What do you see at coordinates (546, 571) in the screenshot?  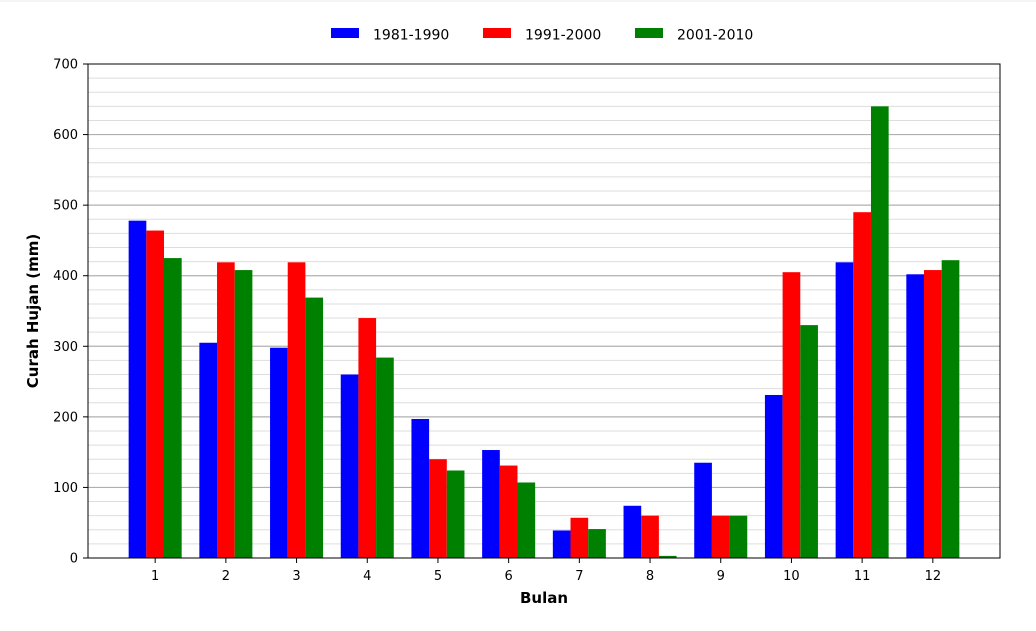 I see `x-axis-ticks: 1 2 3 4 5 6 7 8 9 10 11 12` at bounding box center [546, 571].